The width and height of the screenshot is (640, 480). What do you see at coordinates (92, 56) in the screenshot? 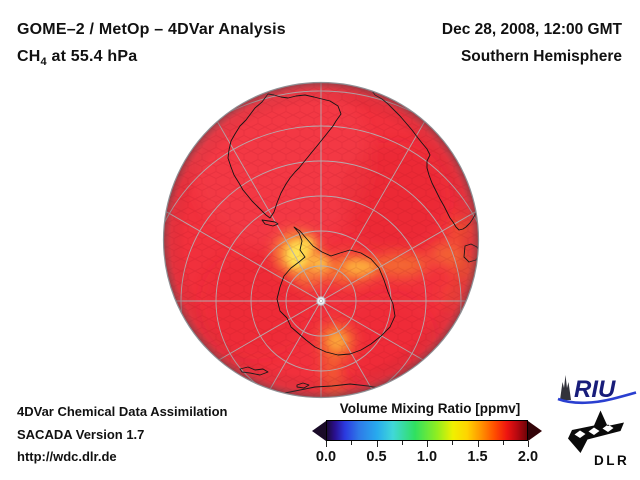
I see `pressure-level-label: at 55.4 hPa` at bounding box center [92, 56].